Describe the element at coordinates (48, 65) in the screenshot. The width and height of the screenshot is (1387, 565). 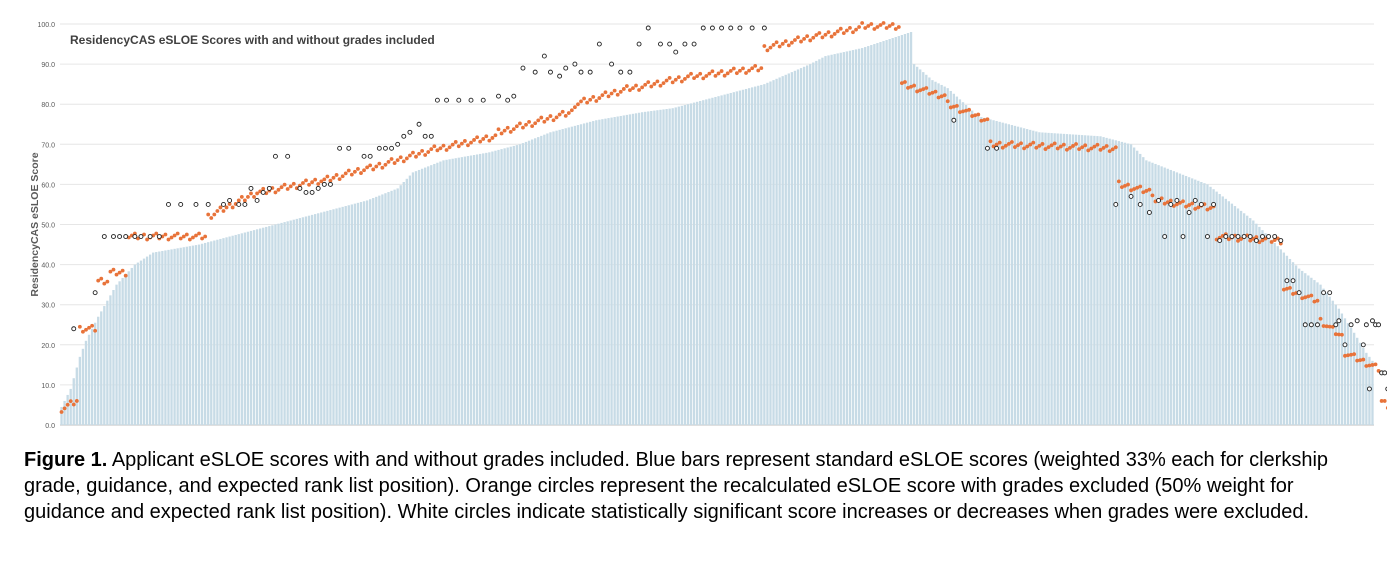
I see `y-tick-label: 90.0` at that location.